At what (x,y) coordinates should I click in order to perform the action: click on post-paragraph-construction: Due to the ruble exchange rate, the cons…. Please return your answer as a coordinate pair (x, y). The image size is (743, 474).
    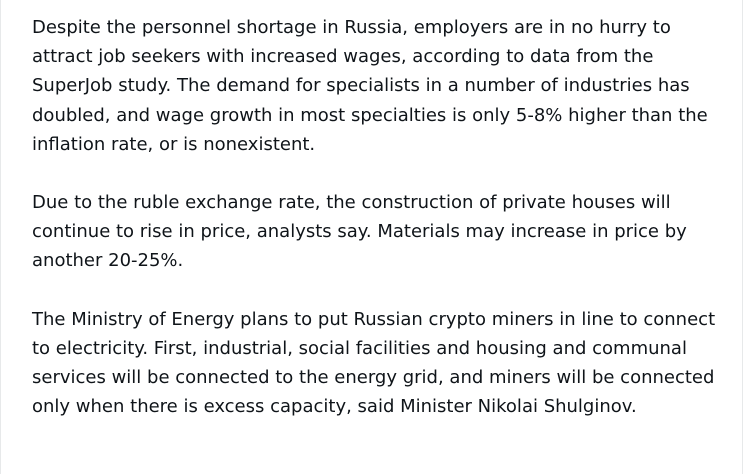
    Looking at the image, I should click on (359, 232).